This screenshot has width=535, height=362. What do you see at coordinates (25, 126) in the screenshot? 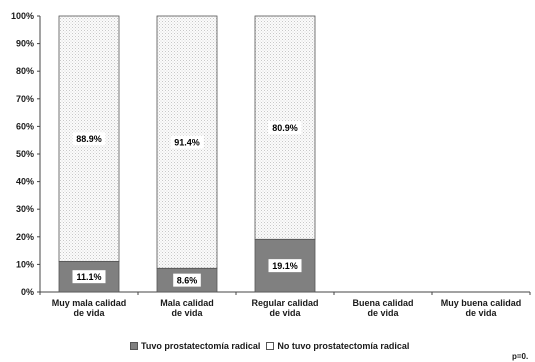
I see `y-tick-label: 60%` at bounding box center [25, 126].